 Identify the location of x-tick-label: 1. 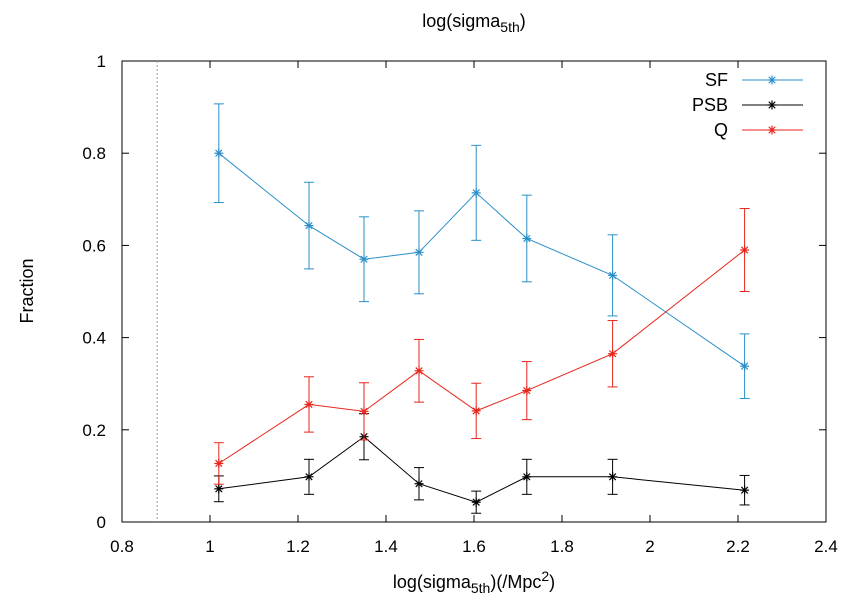
(209, 546).